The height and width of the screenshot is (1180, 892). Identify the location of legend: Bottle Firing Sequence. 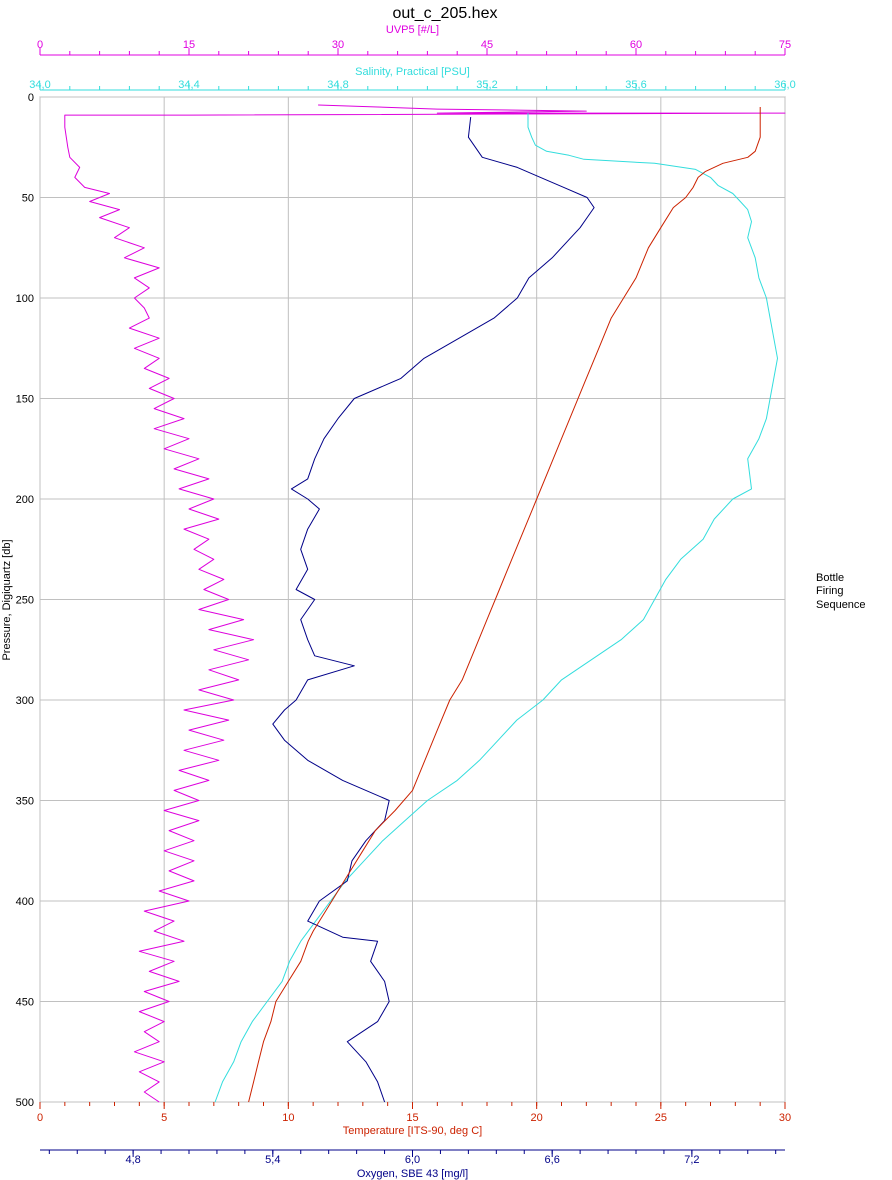
(841, 591).